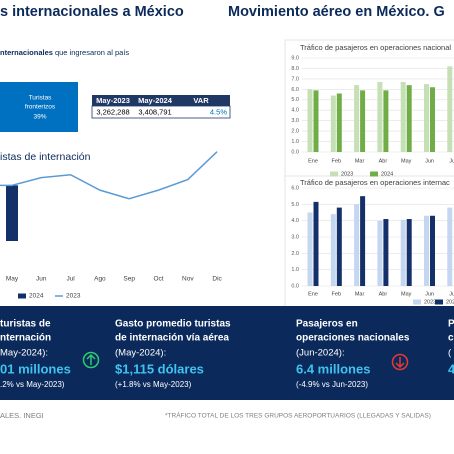 This screenshot has width=454, height=454. Describe the element at coordinates (295, 79) in the screenshot. I see `y-tick-label: 7.0` at that location.